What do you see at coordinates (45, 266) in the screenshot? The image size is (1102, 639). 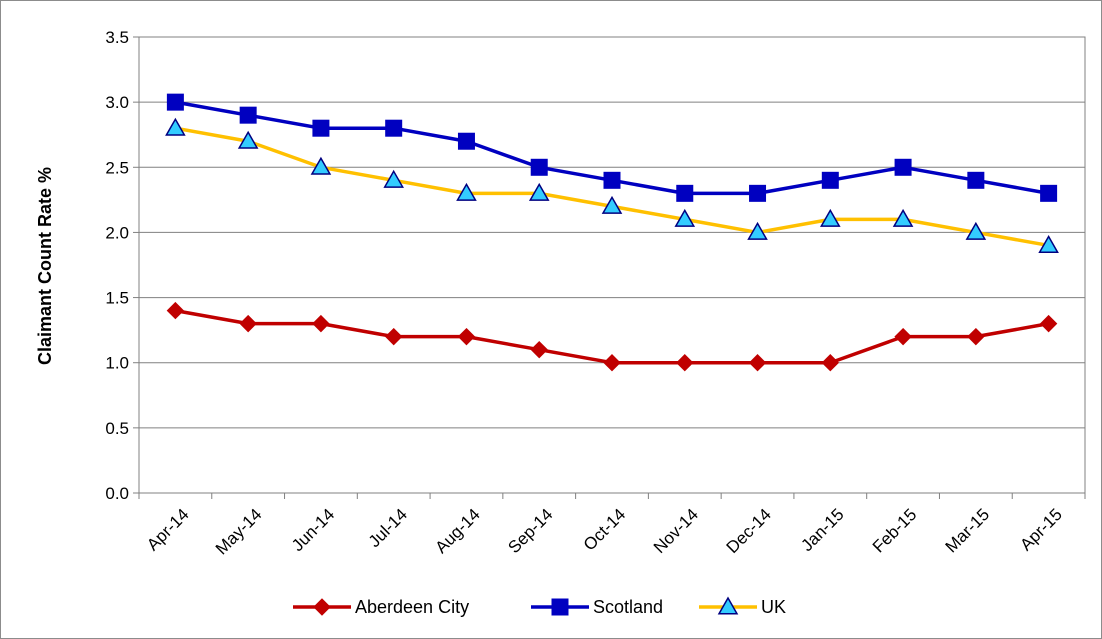 I see `y-axis-title: Claimant Count Rate %` at bounding box center [45, 266].